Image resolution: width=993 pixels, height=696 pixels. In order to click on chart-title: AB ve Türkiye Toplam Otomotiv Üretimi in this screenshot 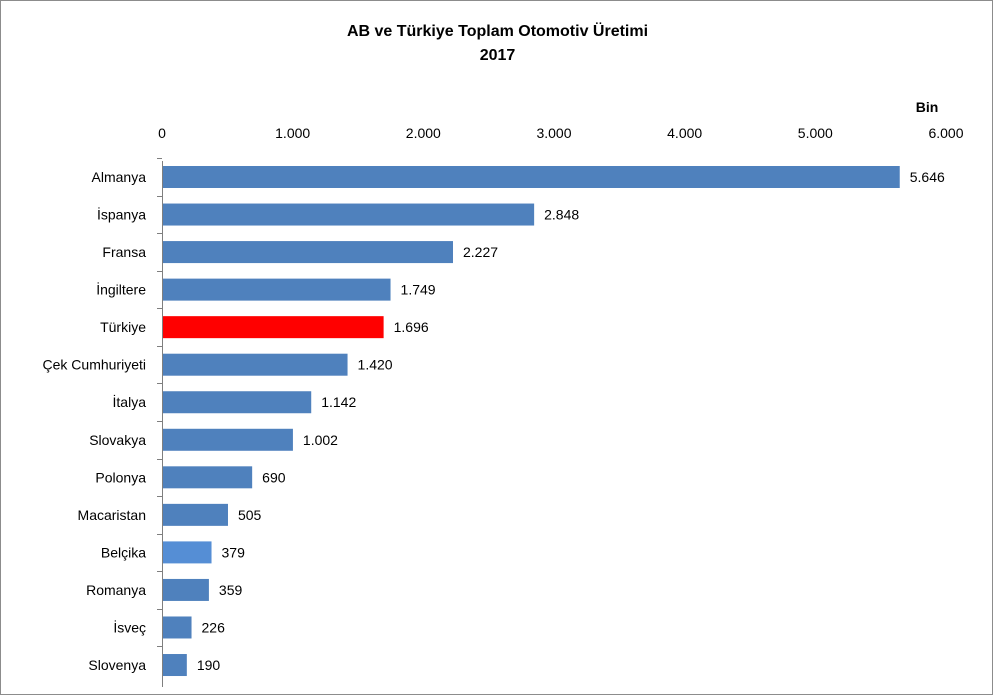, I will do `click(497, 31)`.